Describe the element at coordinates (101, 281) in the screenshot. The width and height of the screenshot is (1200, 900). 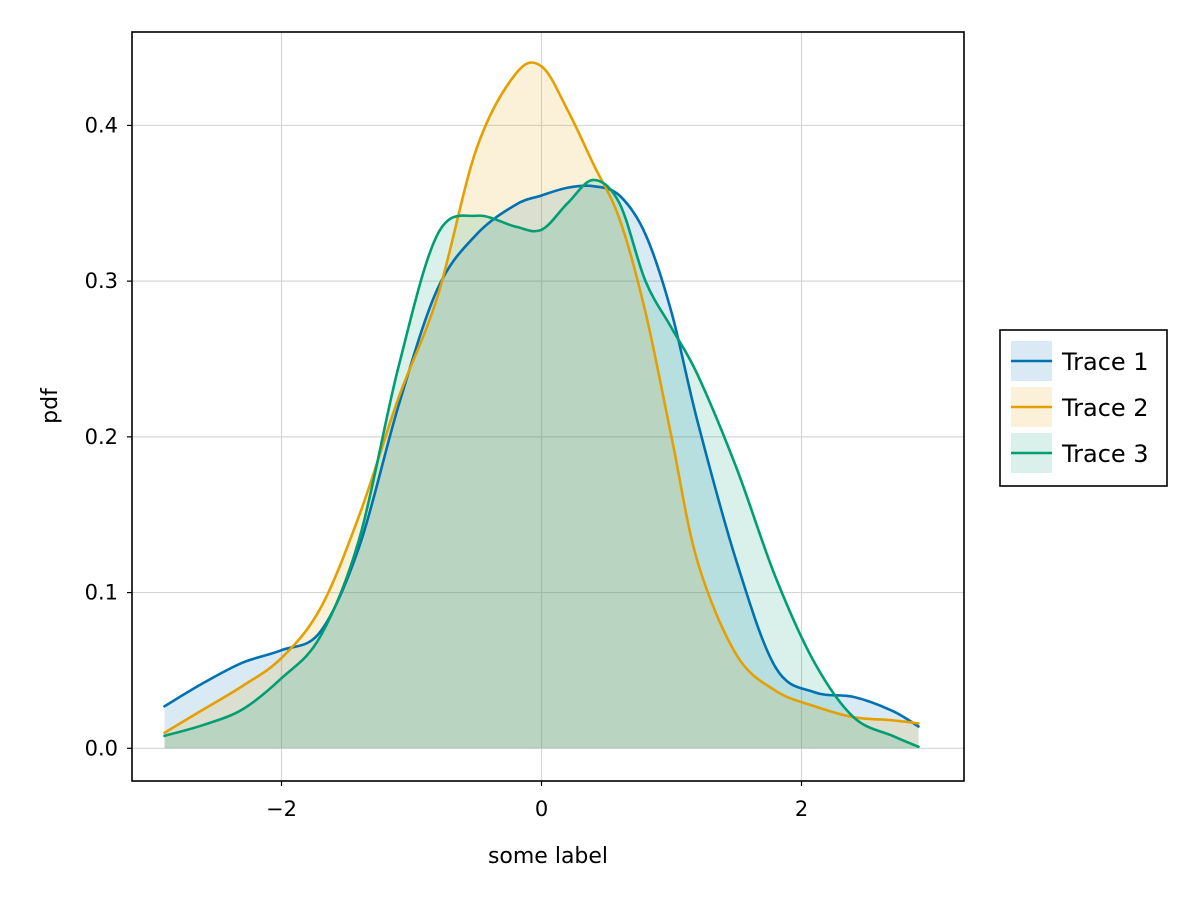
I see `y-tick-label-3: 0.3` at that location.